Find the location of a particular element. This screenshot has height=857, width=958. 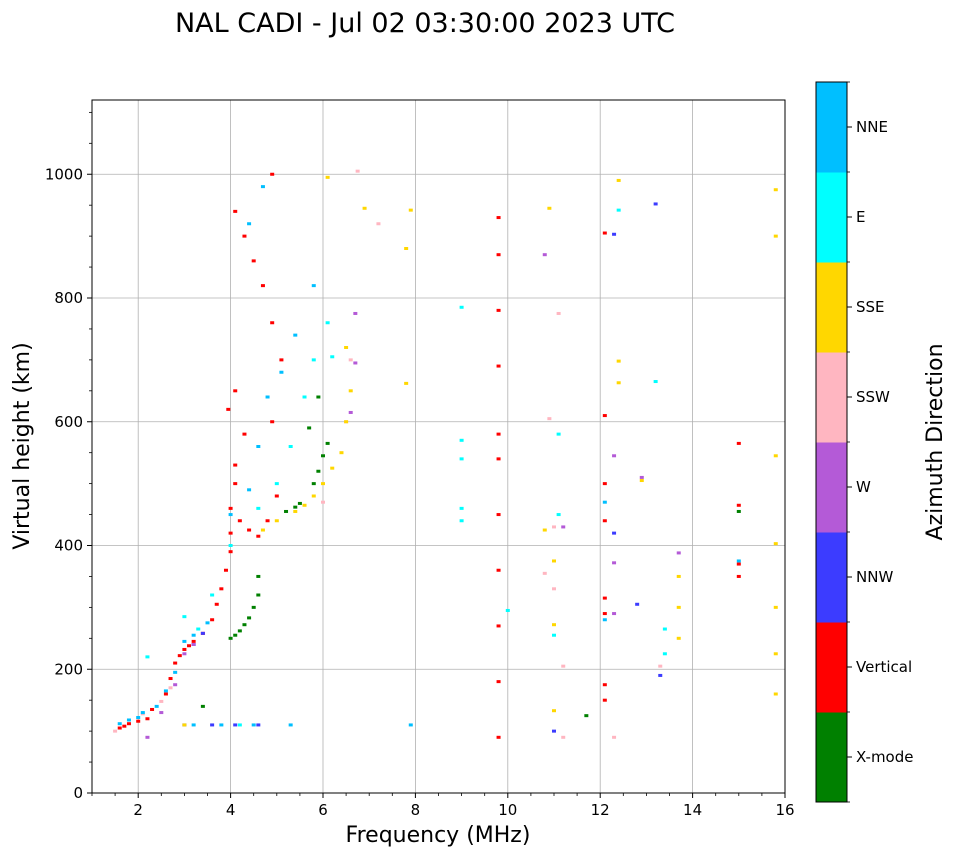

y-tick-label: 0 is located at coordinates (78, 793).